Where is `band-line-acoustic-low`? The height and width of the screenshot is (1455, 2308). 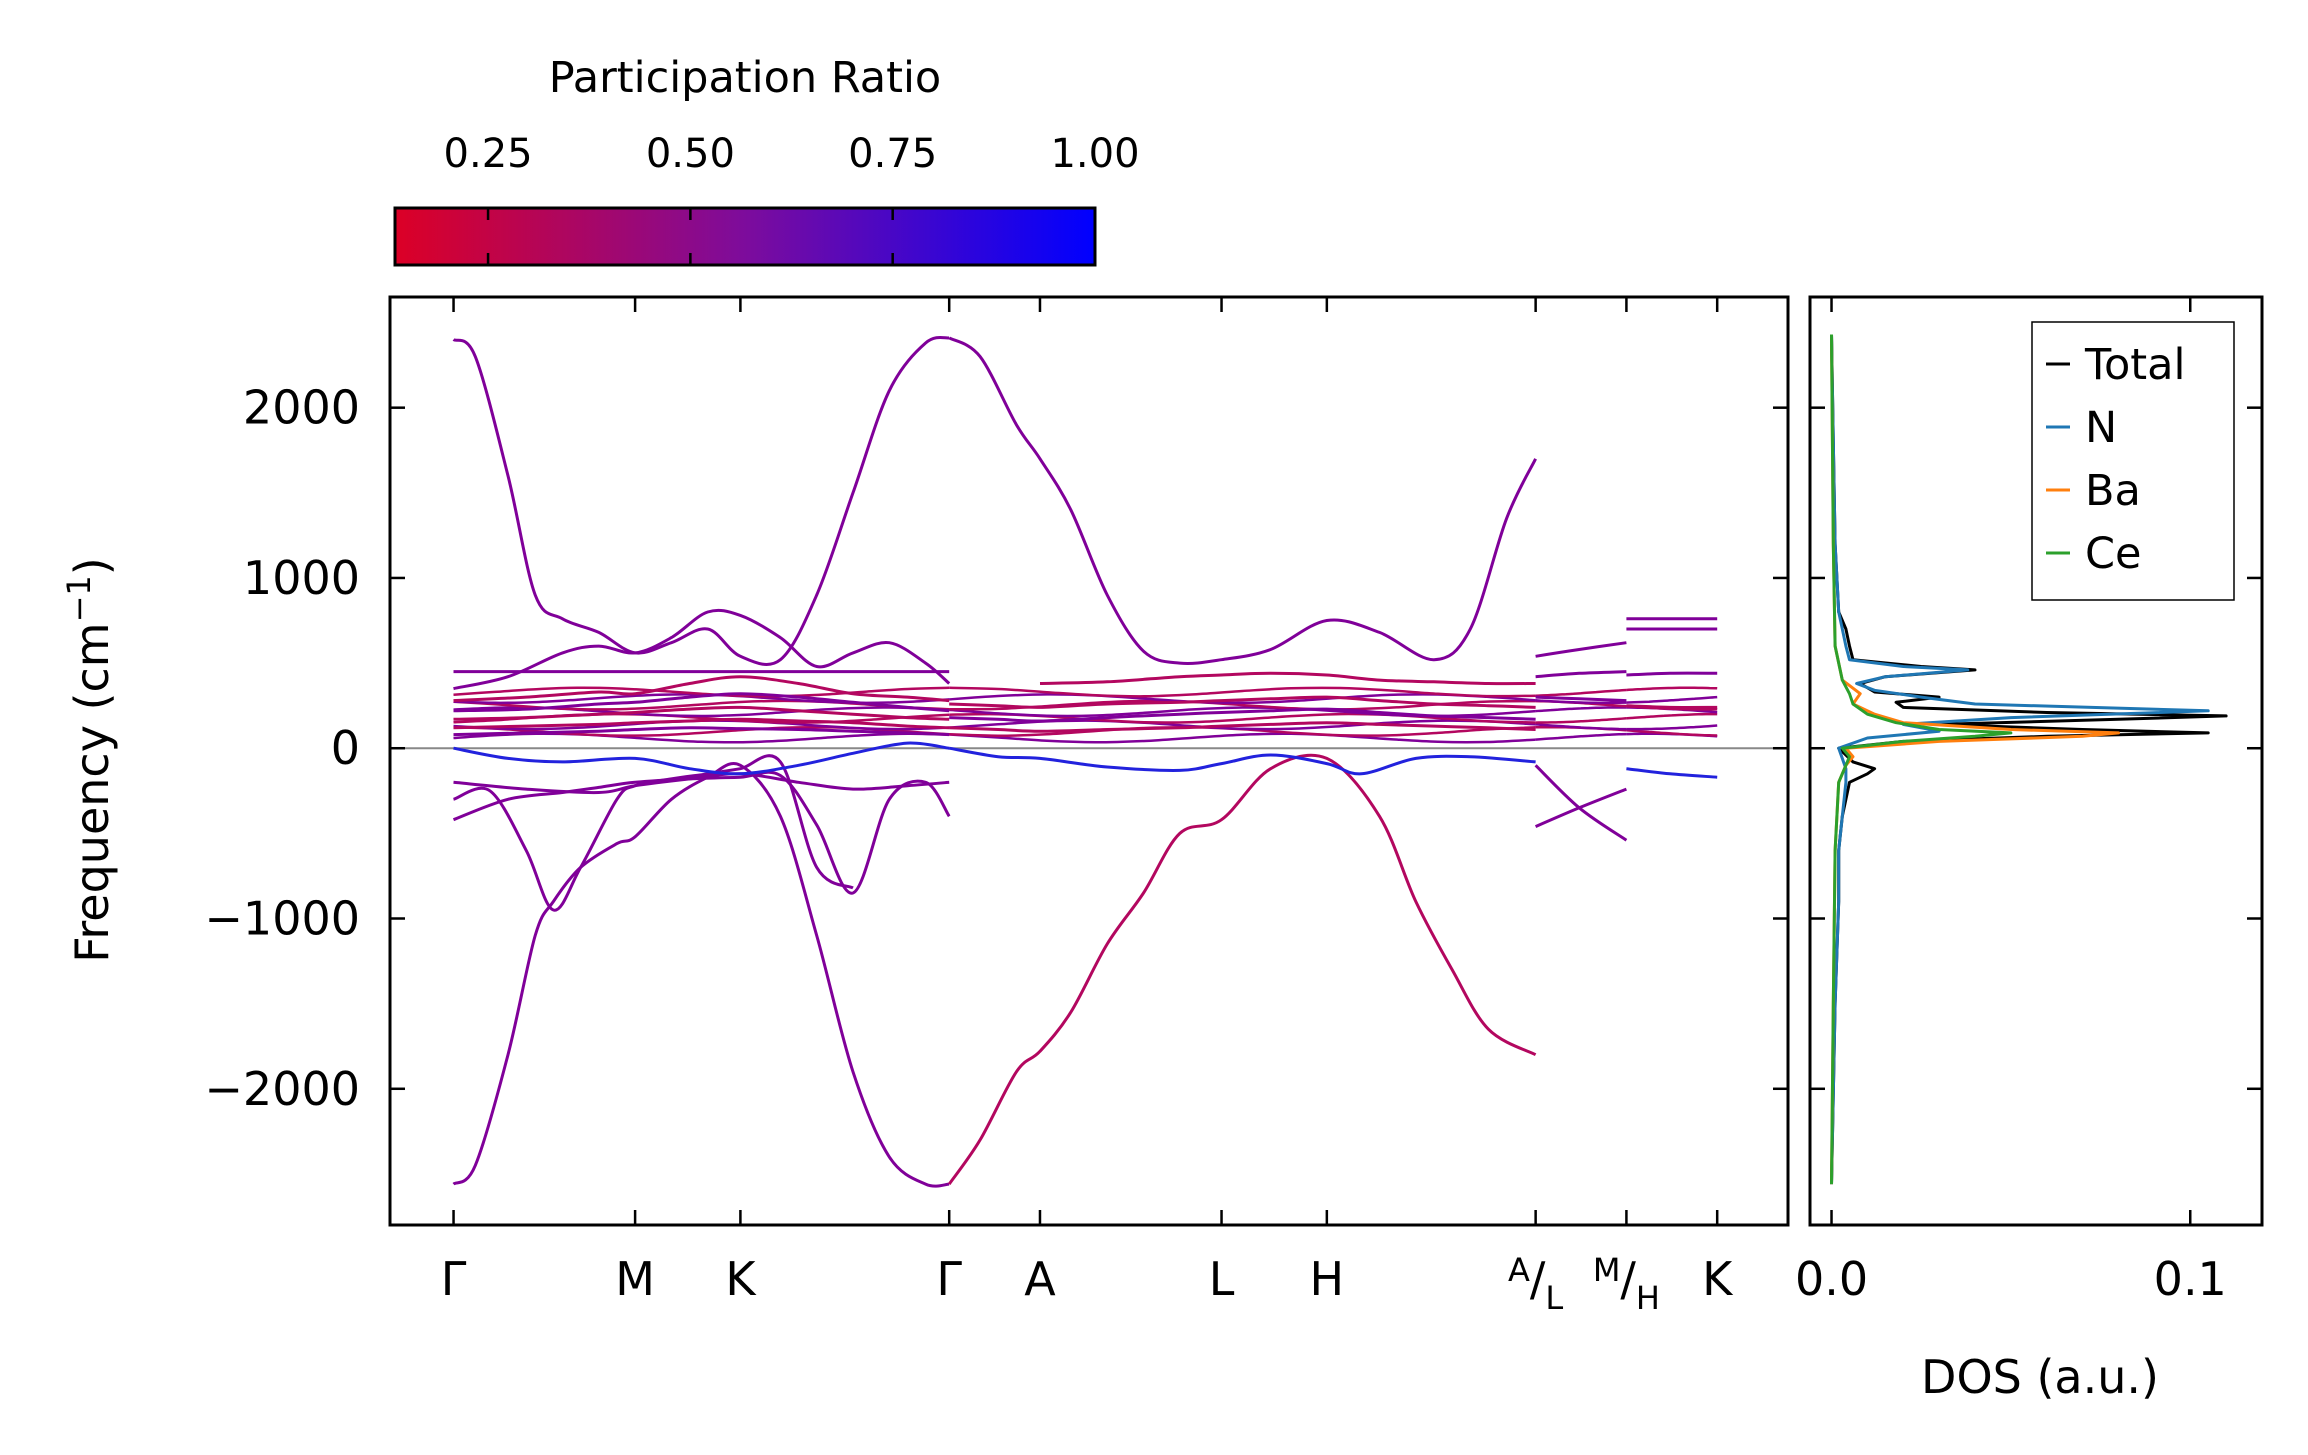
band-line-acoustic-low is located at coordinates (701, 975).